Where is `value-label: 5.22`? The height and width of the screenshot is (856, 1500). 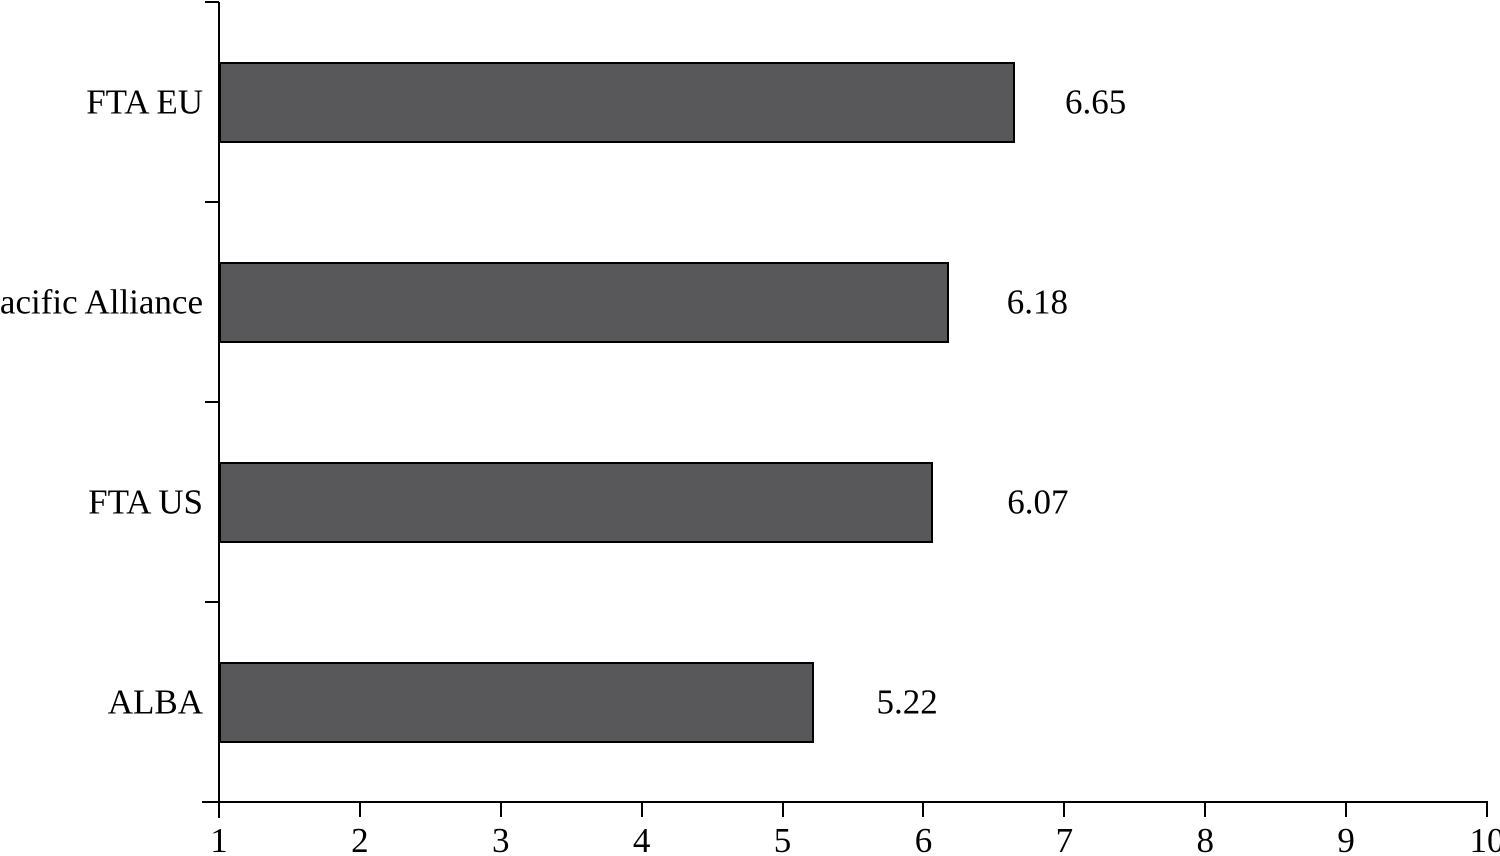 value-label: 5.22 is located at coordinates (907, 702).